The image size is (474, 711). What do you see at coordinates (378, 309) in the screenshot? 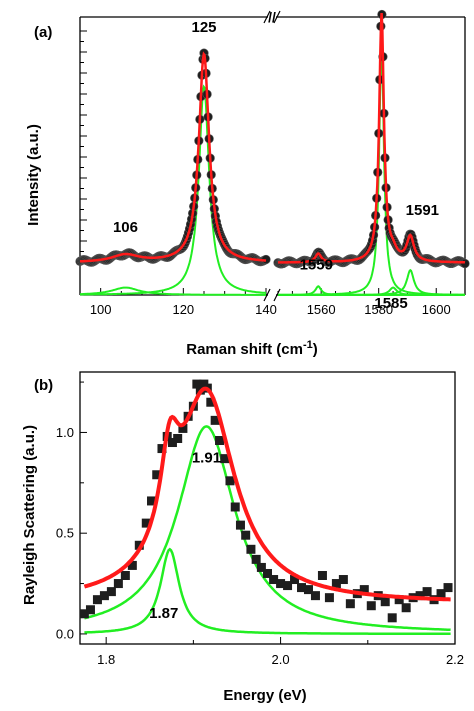
I see `x-tick-label: 1580` at bounding box center [378, 309].